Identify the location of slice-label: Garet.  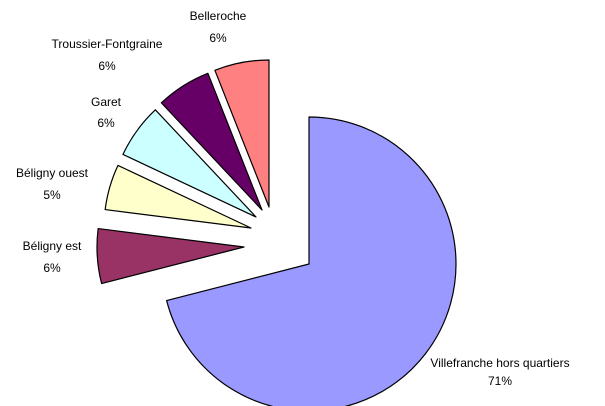
(106, 102).